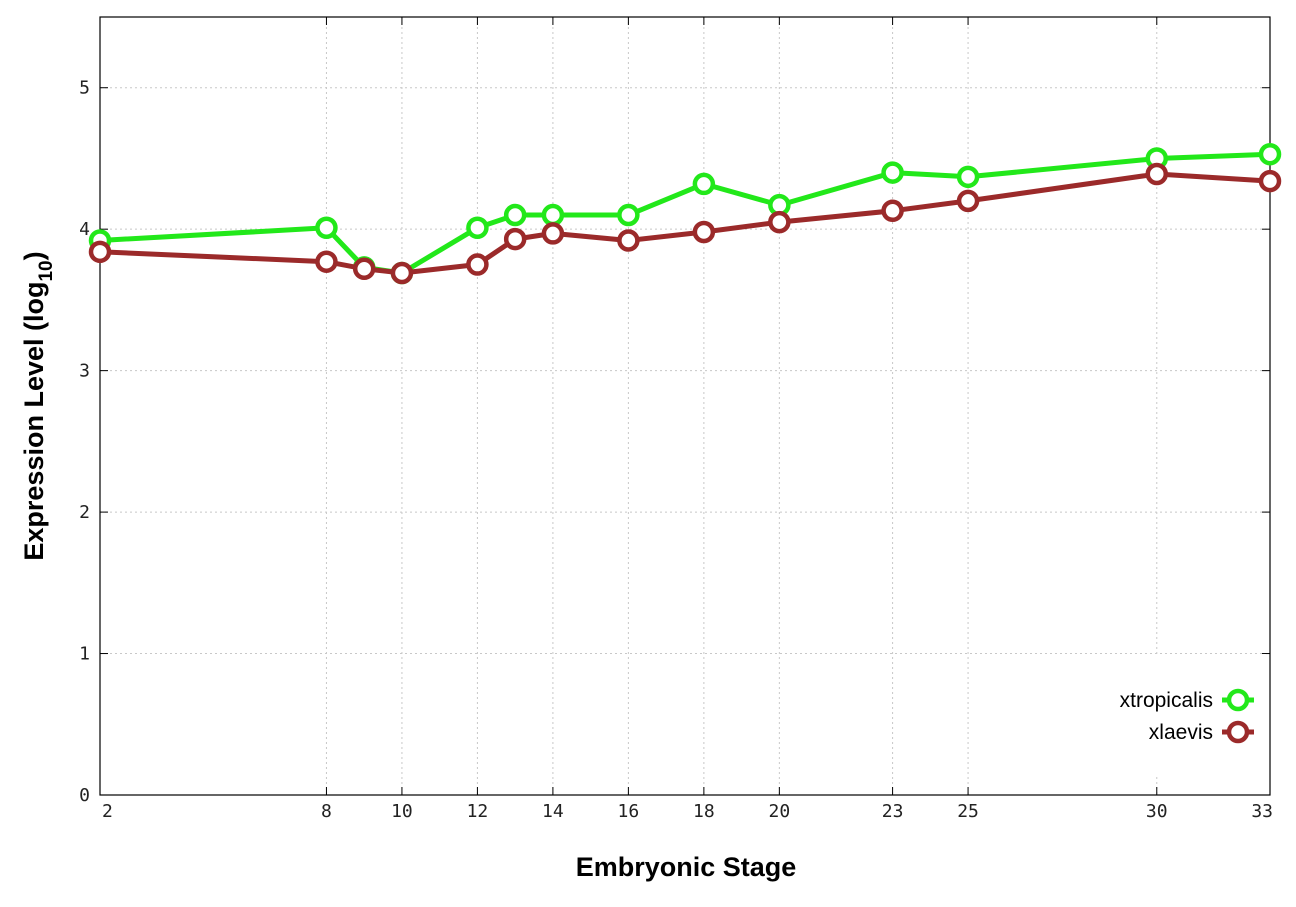 The height and width of the screenshot is (907, 1296). I want to click on series-xlaevis, so click(685, 223).